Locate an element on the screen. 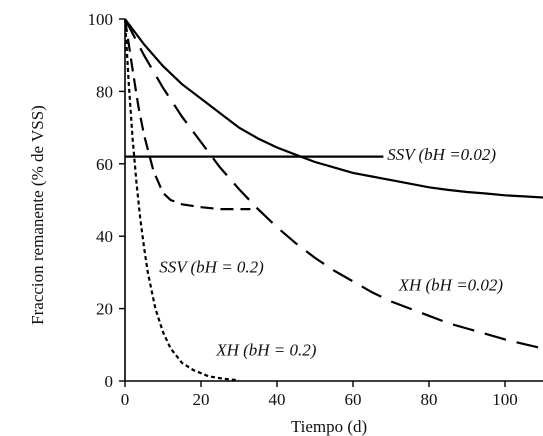 This screenshot has width=543, height=436. y-tick-label: 100 is located at coordinates (101, 19).